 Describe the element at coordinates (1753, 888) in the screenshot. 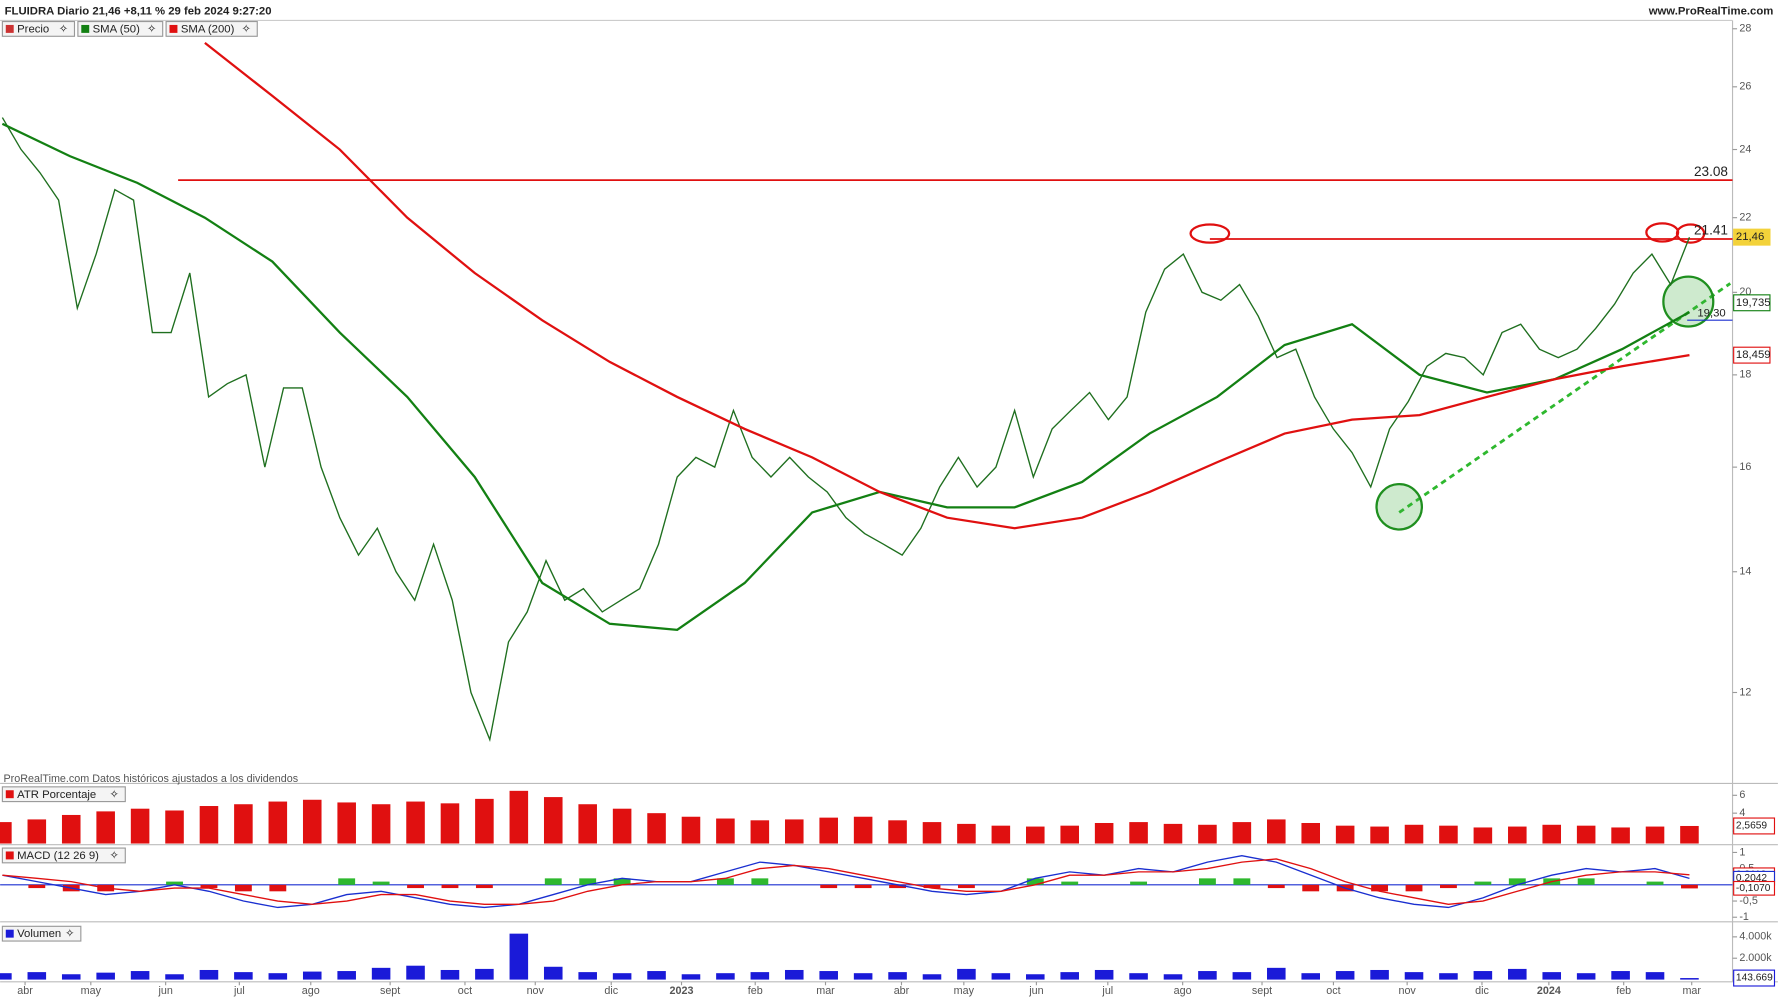

I see `last-label: -0,1070` at that location.